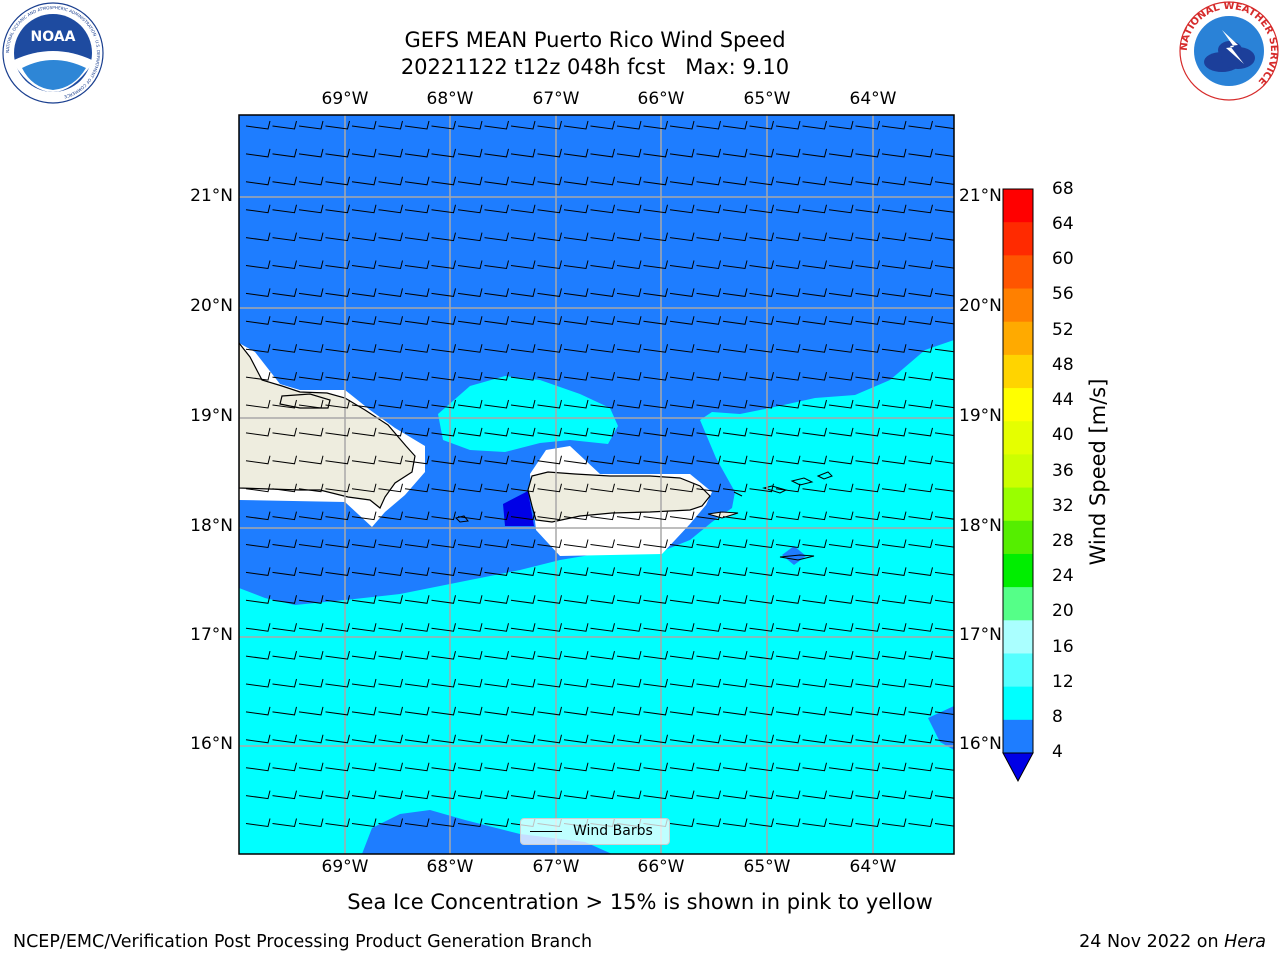 Image resolution: width=1280 pixels, height=960 pixels. I want to click on lat-label-right: 18°N, so click(980, 526).